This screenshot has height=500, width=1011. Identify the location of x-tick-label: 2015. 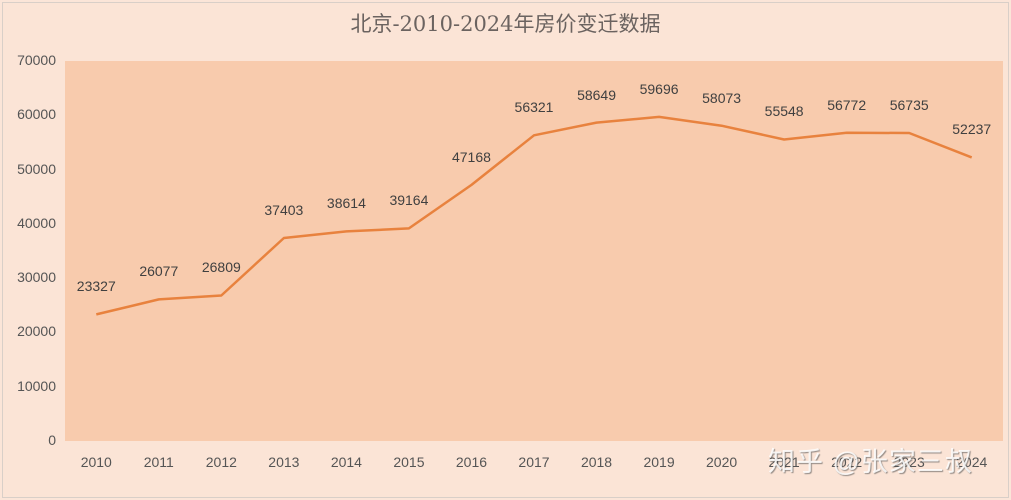
(409, 462).